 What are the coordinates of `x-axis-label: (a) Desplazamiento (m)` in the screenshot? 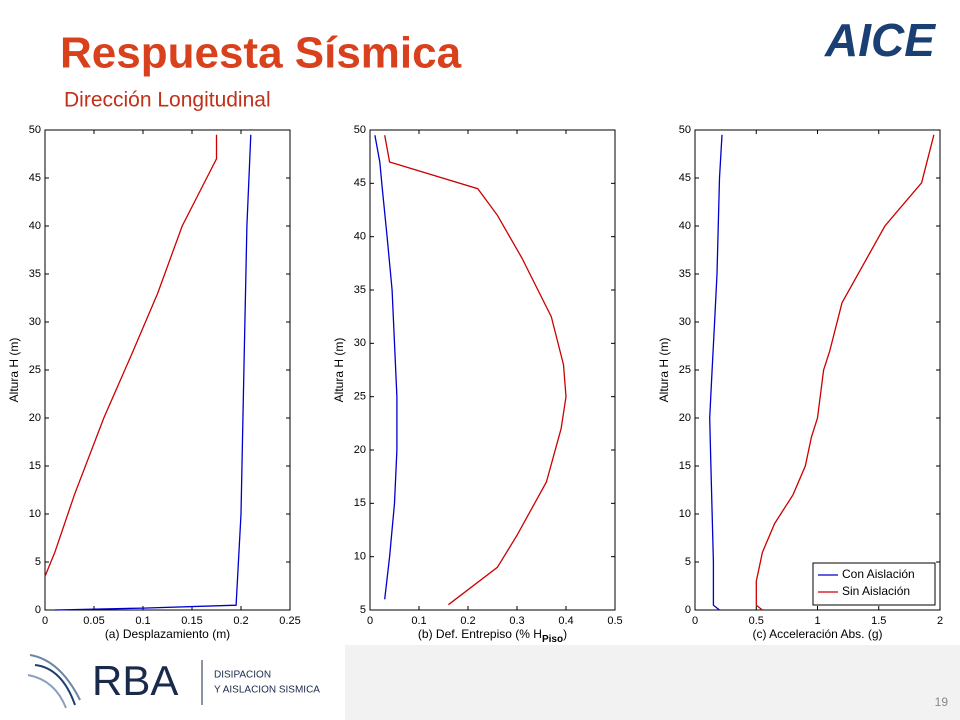 It's located at (167, 634).